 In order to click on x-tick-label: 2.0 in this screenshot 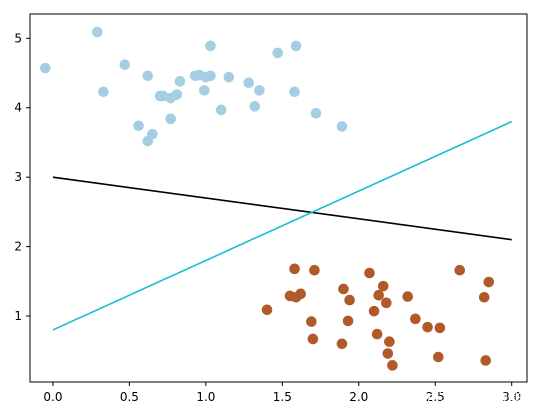, I will do `click(358, 397)`.